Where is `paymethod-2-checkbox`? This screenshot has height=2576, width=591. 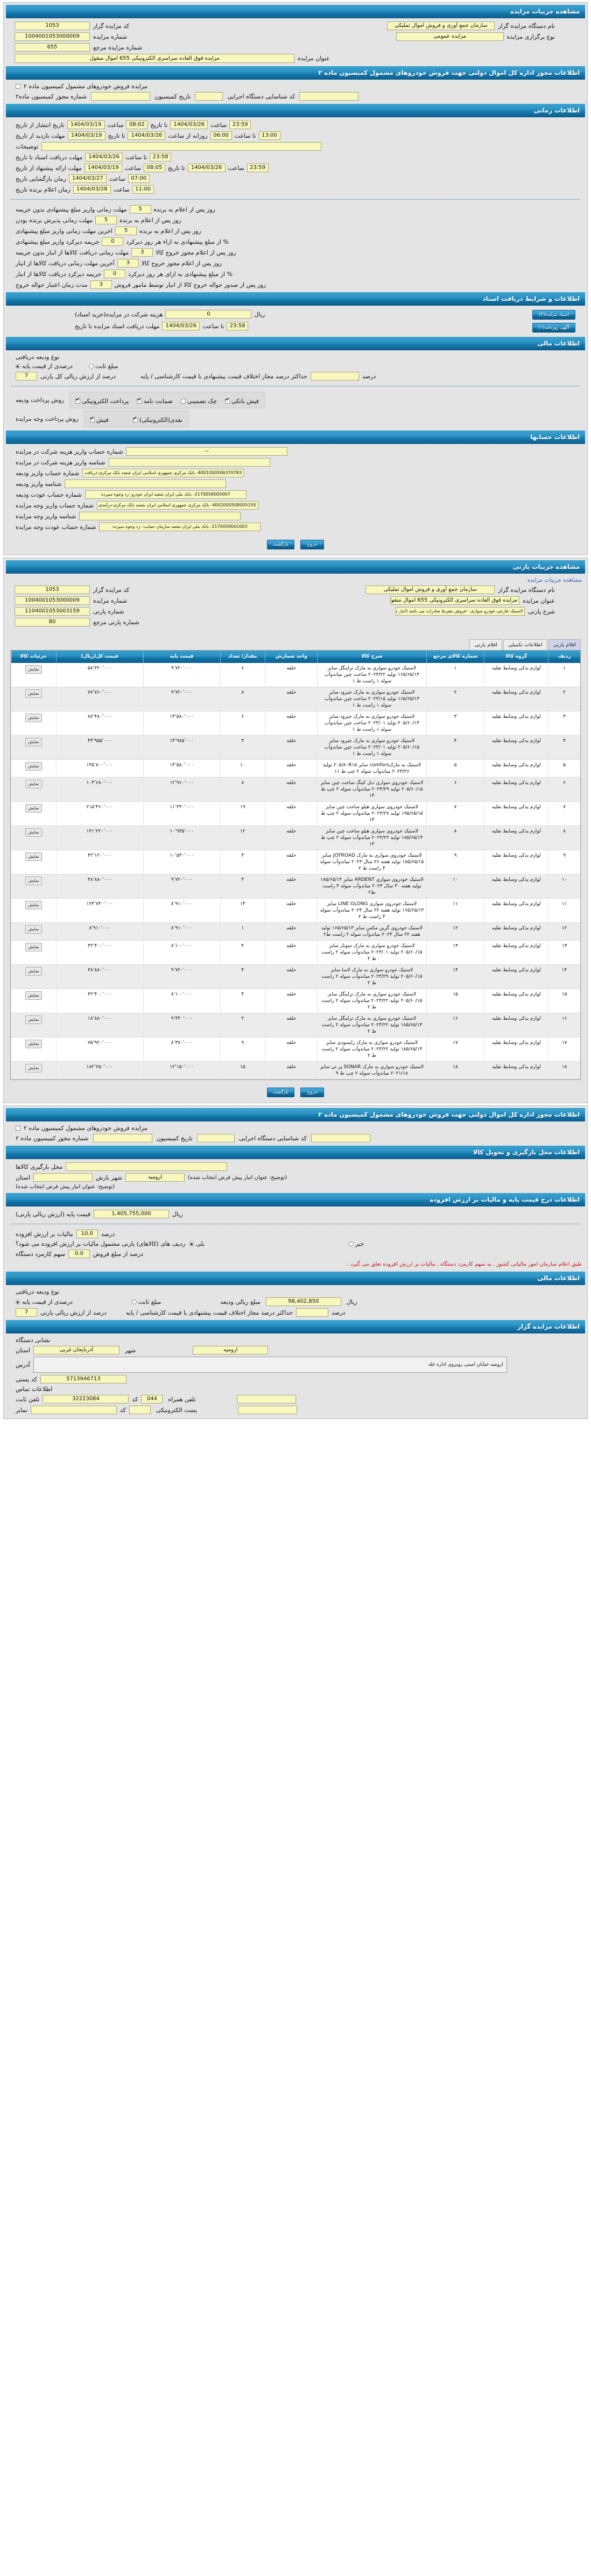
paymethod-2-checkbox is located at coordinates (183, 401).